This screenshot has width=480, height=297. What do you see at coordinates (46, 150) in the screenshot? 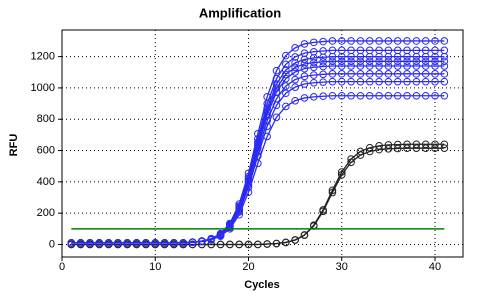
I see `y-tick-label: 600` at bounding box center [46, 150].